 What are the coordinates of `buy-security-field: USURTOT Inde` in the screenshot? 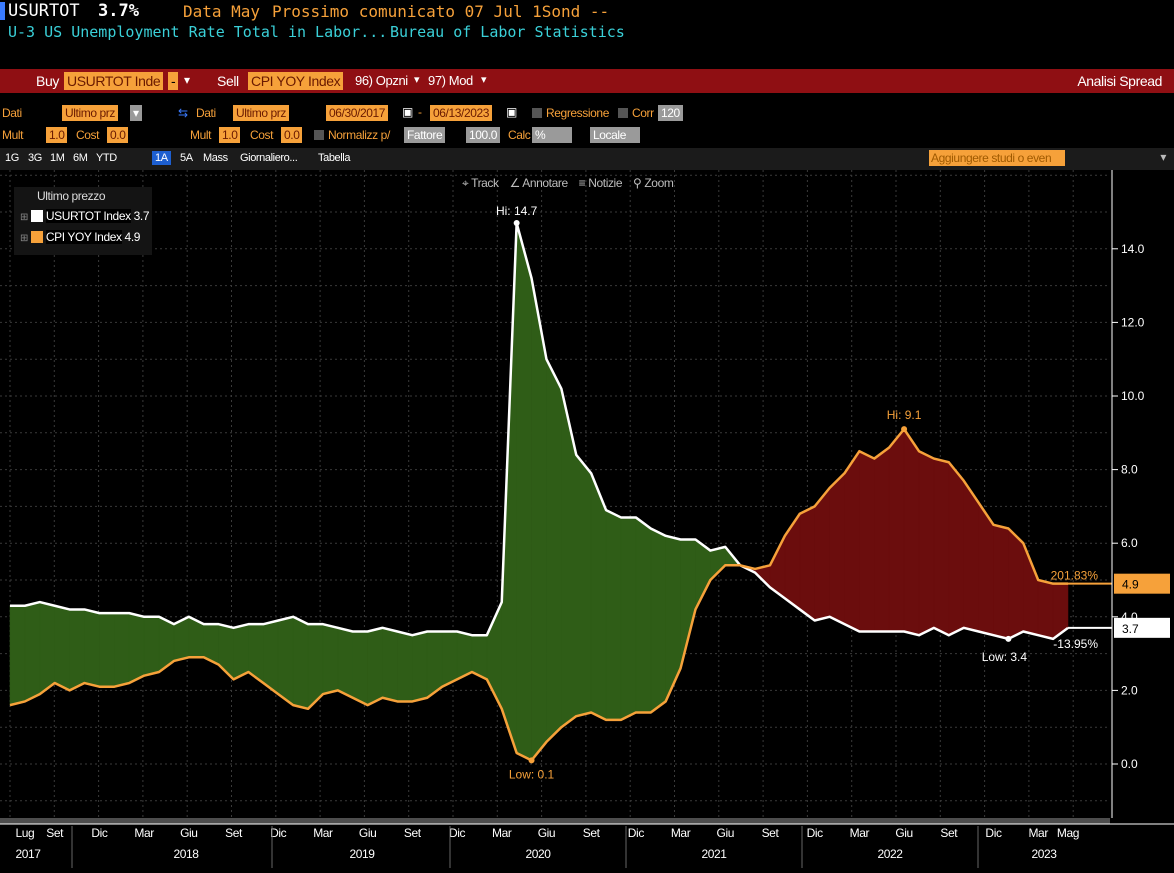 It's located at (114, 81).